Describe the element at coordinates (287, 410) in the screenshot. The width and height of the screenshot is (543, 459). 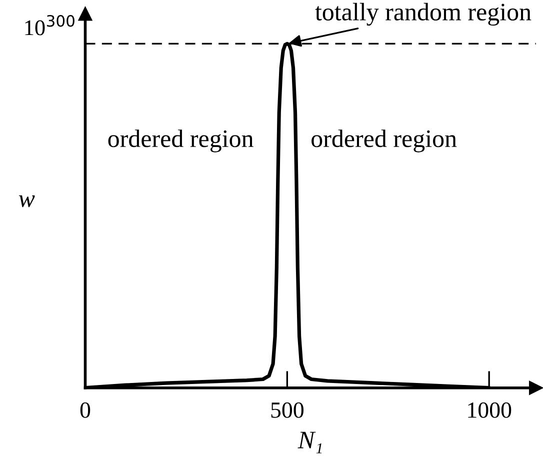
I see `x-tick-label: 500` at that location.